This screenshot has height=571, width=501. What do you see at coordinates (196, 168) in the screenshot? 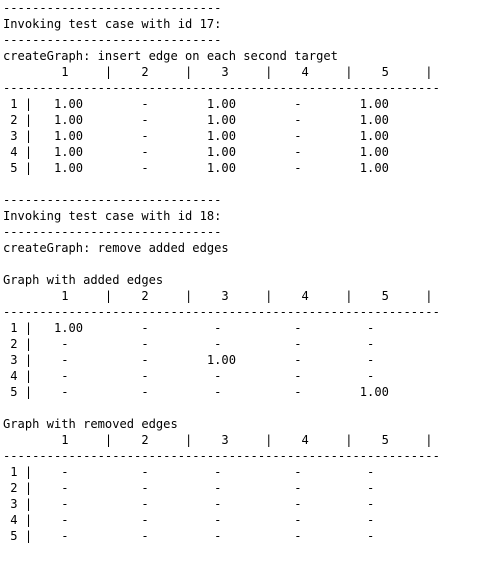
I see `matrix-row: 5 | 1.00 - 1.00 - 1.00` at bounding box center [196, 168].